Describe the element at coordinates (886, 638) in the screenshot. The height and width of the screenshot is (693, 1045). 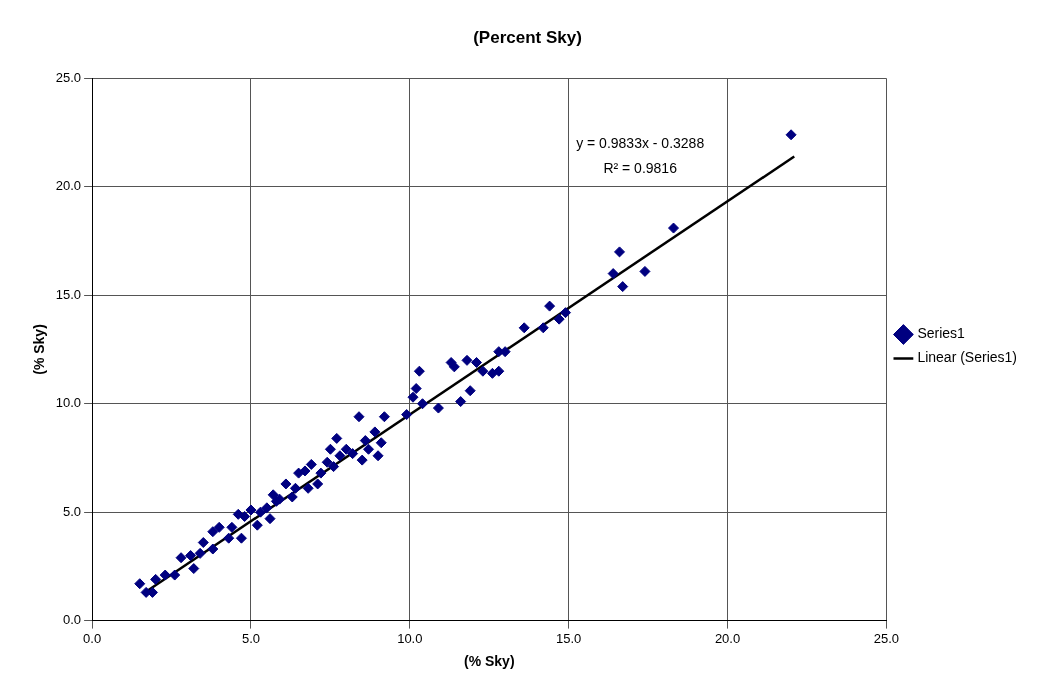
I see `x-tick-label: 25.0` at that location.